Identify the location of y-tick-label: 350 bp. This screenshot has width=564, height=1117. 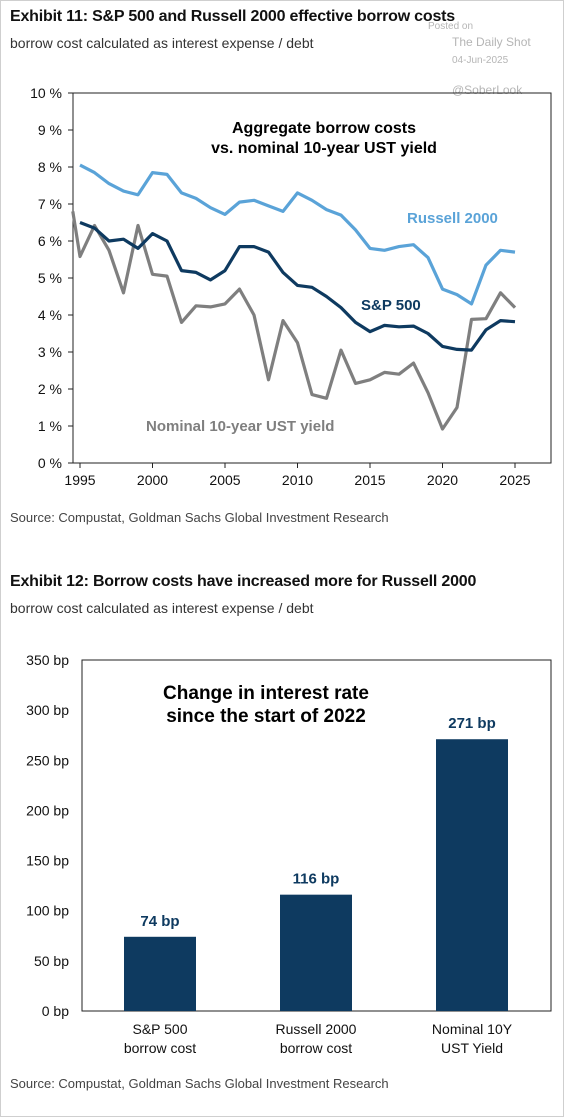
(47, 660).